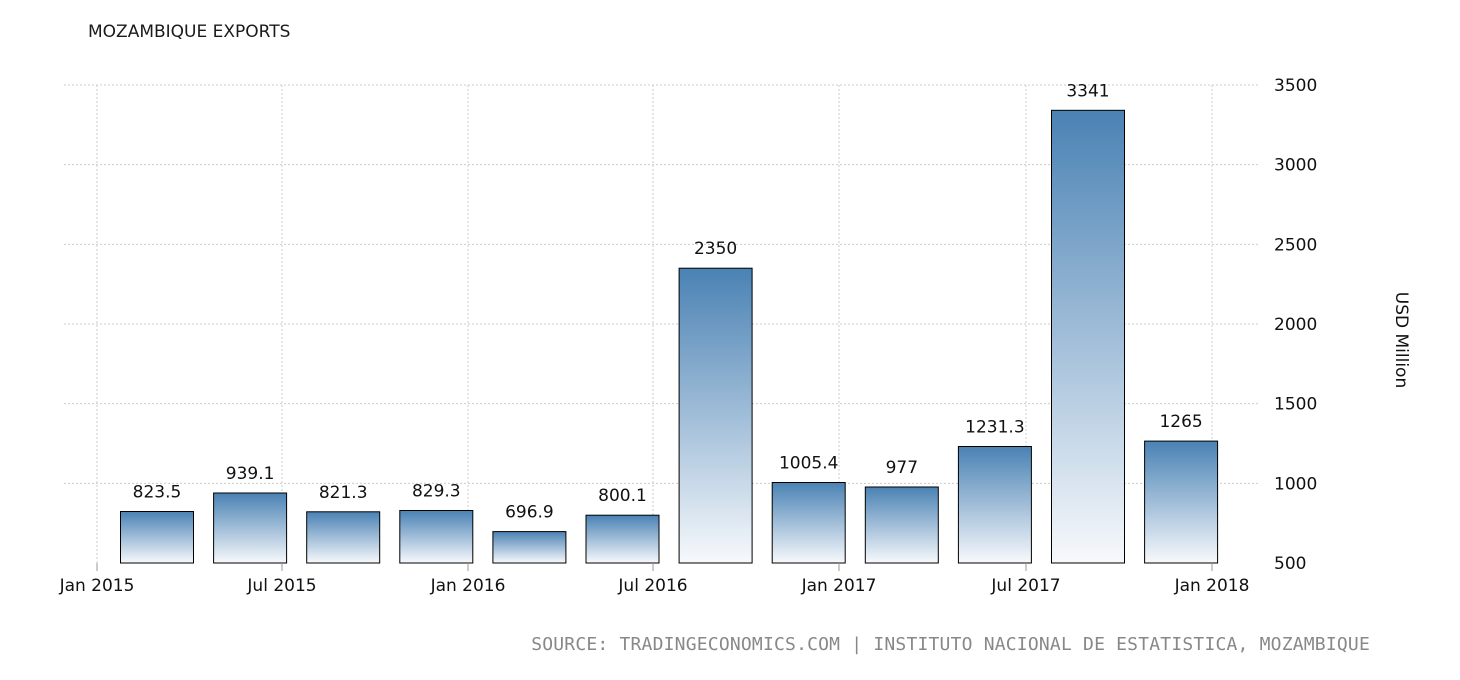  I want to click on data-label: 3341, so click(1087, 91).